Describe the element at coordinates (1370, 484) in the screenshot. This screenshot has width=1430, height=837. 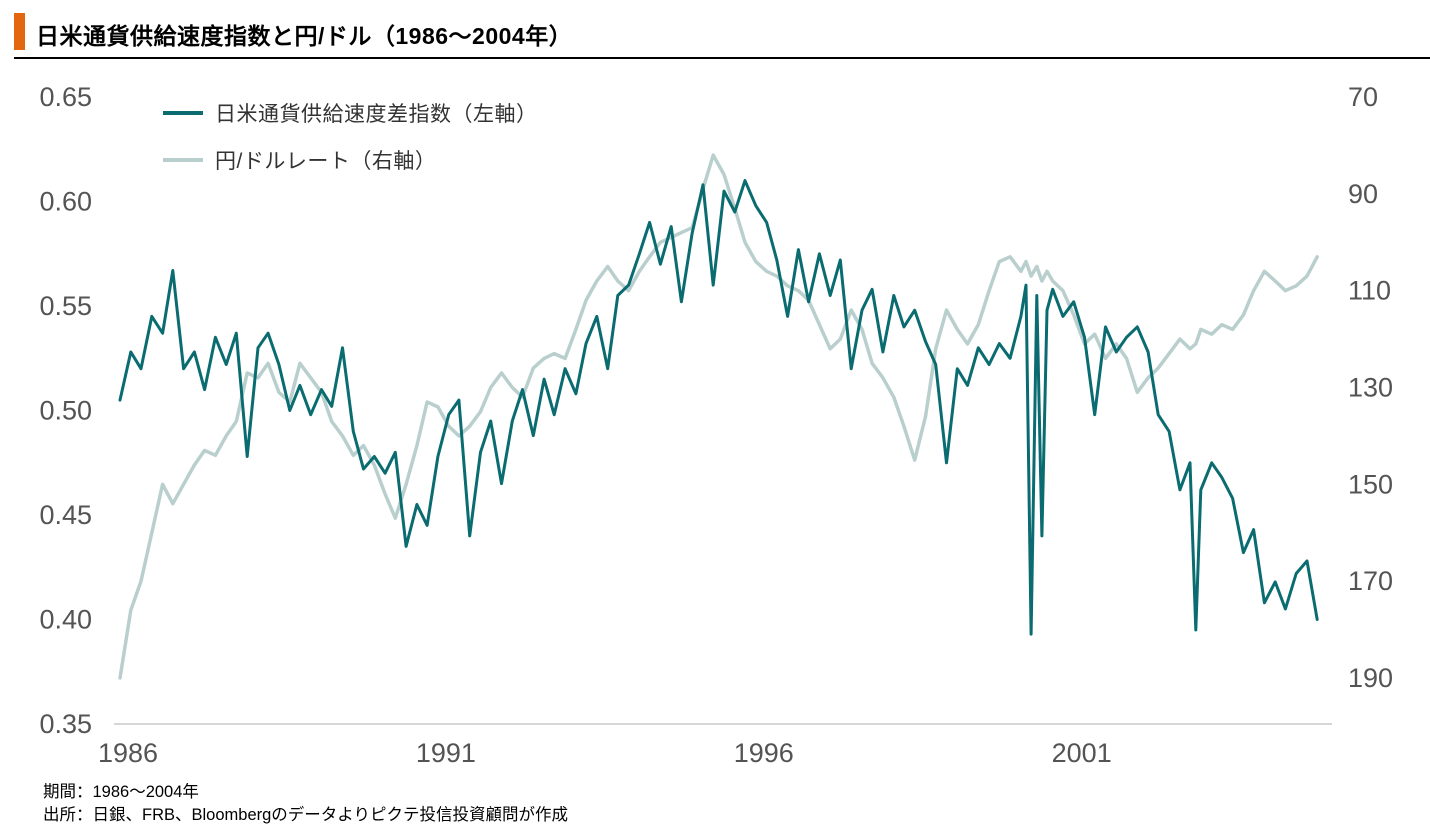
I see `right-axis-tick-label: 150` at that location.